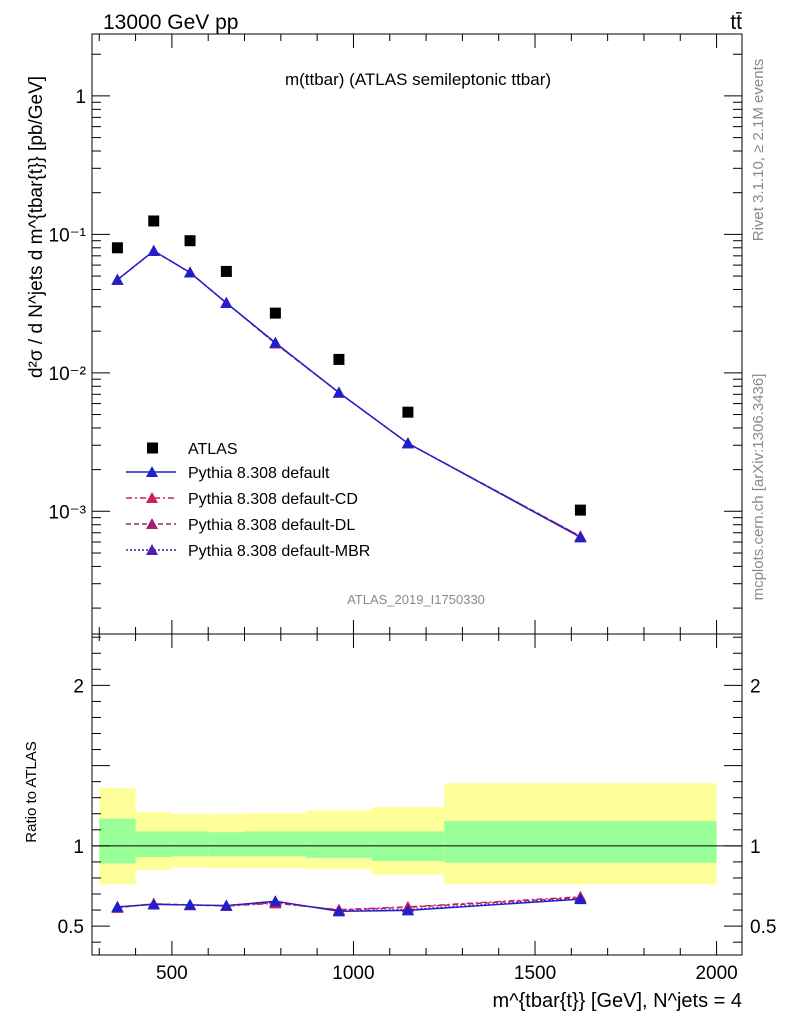 The height and width of the screenshot is (1024, 786). What do you see at coordinates (755, 686) in the screenshot?
I see `ratio-y-tick-label-right: 2` at bounding box center [755, 686].